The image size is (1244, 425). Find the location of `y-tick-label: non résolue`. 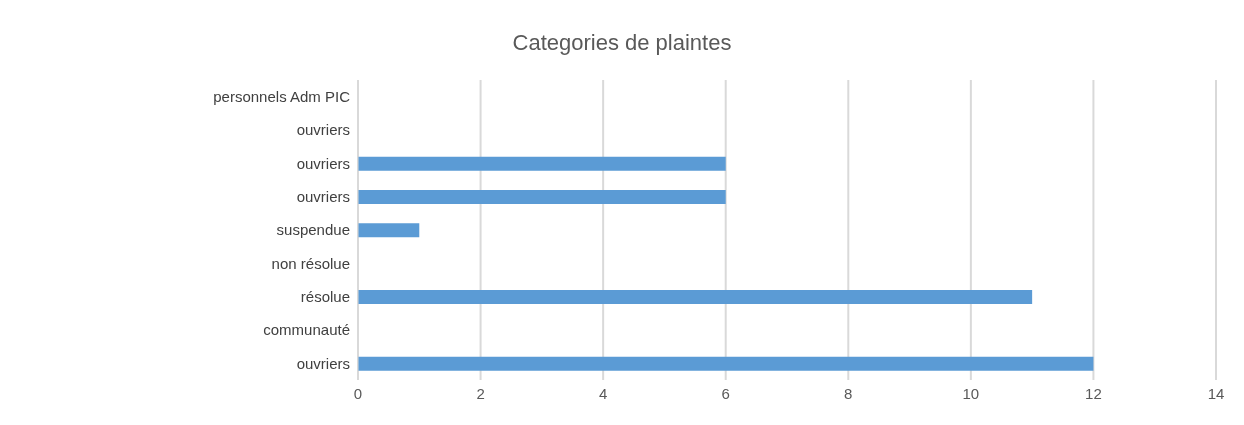

y-tick-label: non résolue is located at coordinates (310, 263).